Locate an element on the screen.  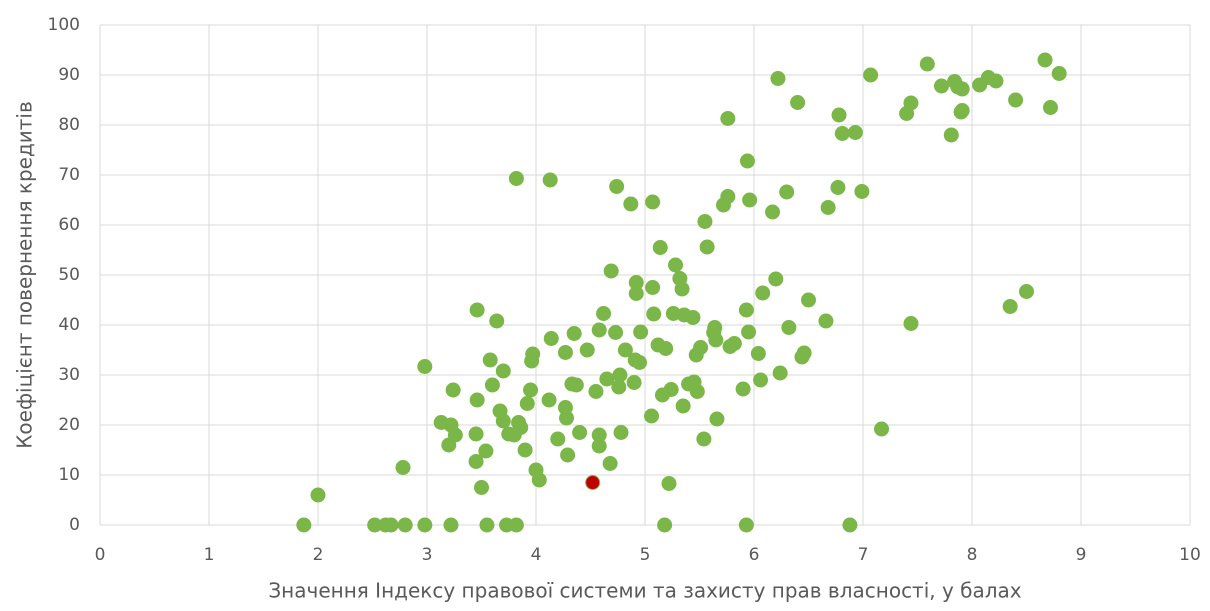
y-axis-title: Коефіцієнт повернення кредитів is located at coordinates (25, 275).